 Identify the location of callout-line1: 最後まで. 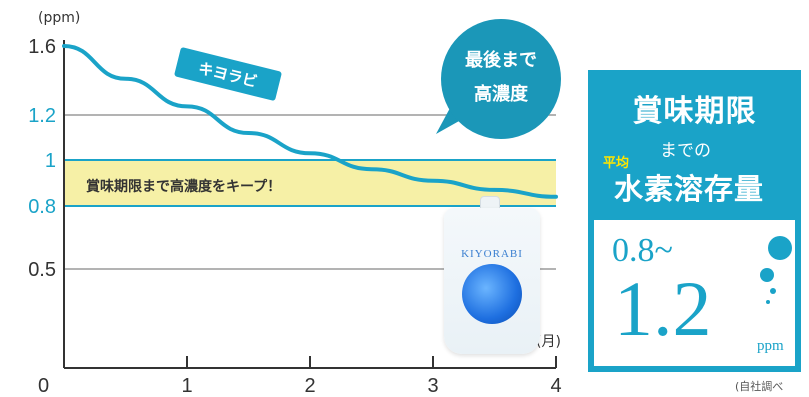
(501, 60).